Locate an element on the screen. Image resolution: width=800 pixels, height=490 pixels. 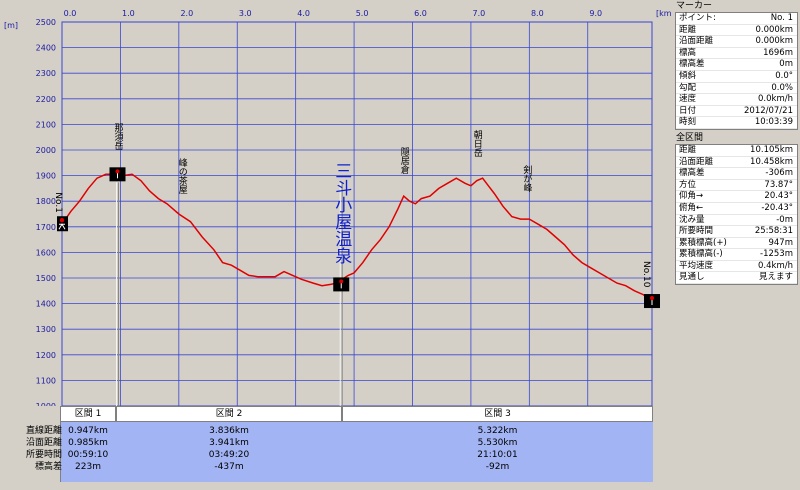
marker_panel-row-label: 標高 is located at coordinates (688, 52).